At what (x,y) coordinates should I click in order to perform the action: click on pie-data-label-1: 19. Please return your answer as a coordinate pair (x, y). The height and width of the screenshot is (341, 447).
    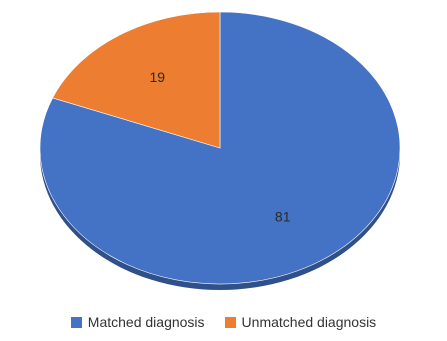
    Looking at the image, I should click on (158, 77).